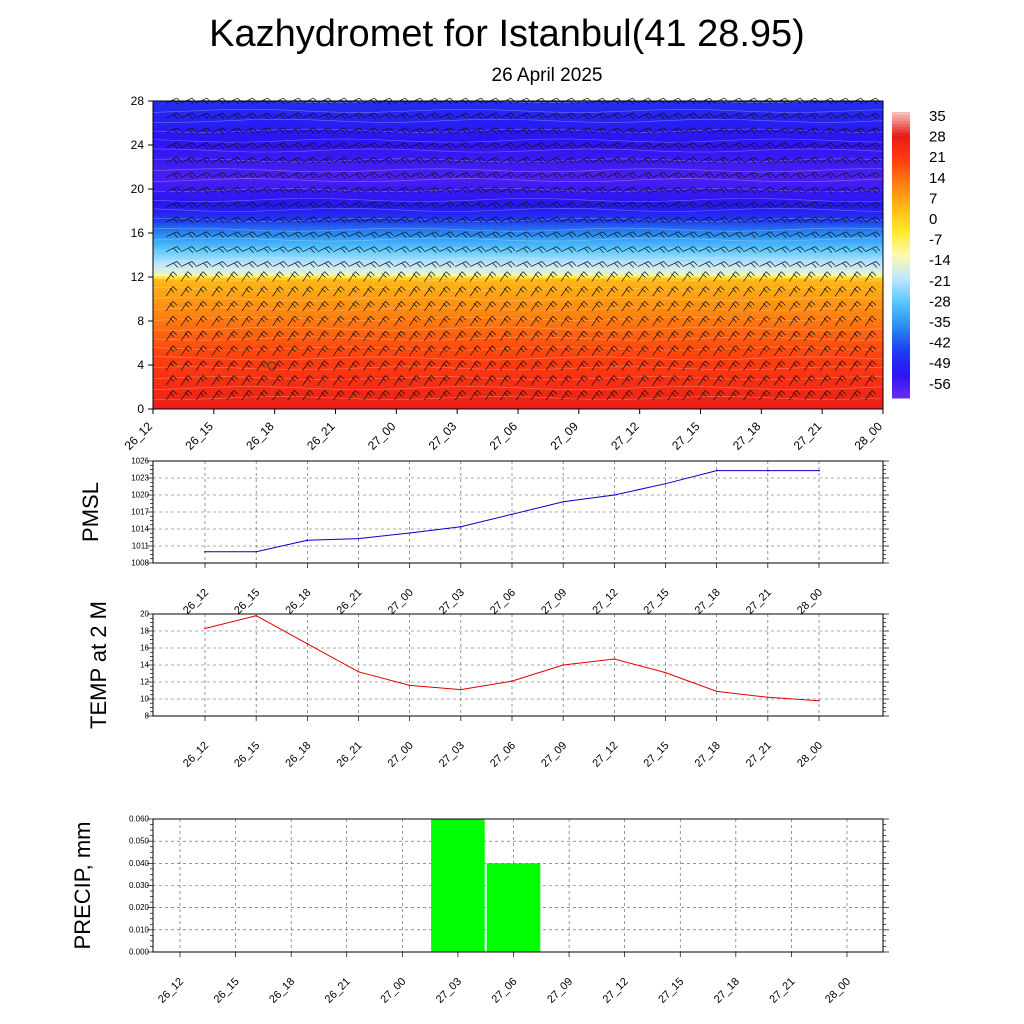 The height and width of the screenshot is (1024, 1024). I want to click on colorbar: 35 28 21 14 7 0 -7 -14 -21 -28 -35 -42 -49 -56, so click(921, 253).